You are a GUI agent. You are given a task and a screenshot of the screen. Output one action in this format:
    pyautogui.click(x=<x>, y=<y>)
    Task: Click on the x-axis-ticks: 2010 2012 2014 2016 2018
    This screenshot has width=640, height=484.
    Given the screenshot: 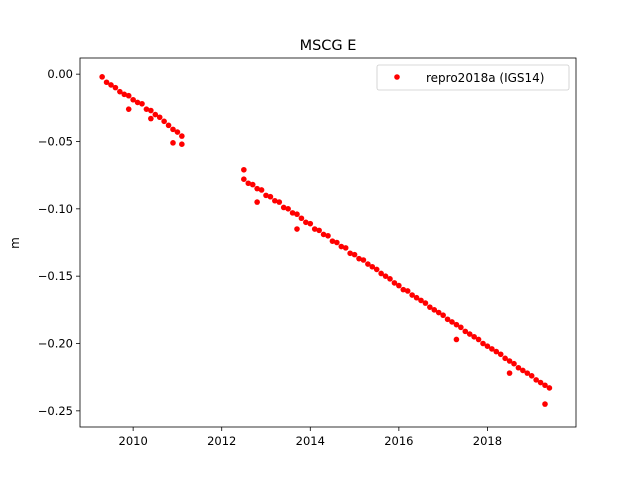 What is the action you would take?
    pyautogui.click(x=310, y=437)
    